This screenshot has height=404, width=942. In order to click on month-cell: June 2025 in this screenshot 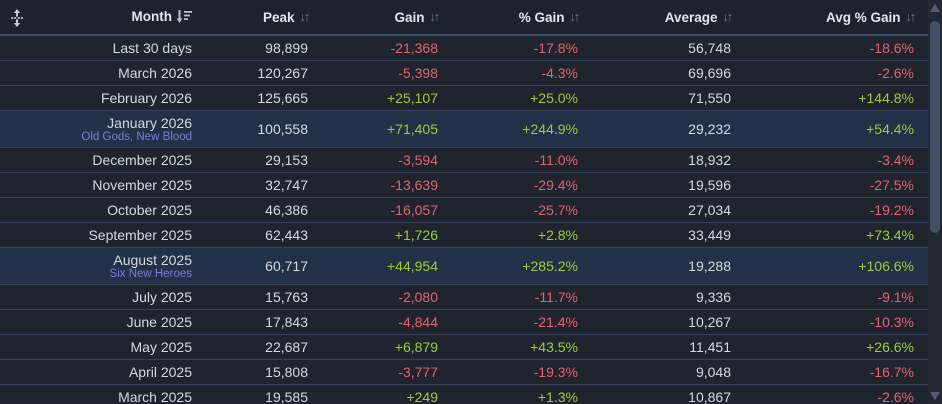, I will do `click(100, 322)`.